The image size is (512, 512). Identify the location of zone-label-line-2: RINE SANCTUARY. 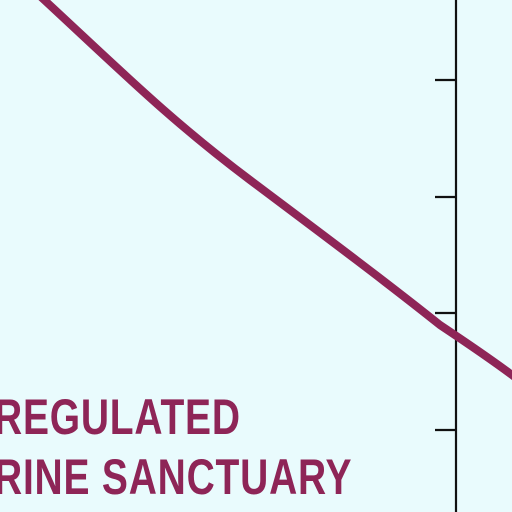
(176, 477).